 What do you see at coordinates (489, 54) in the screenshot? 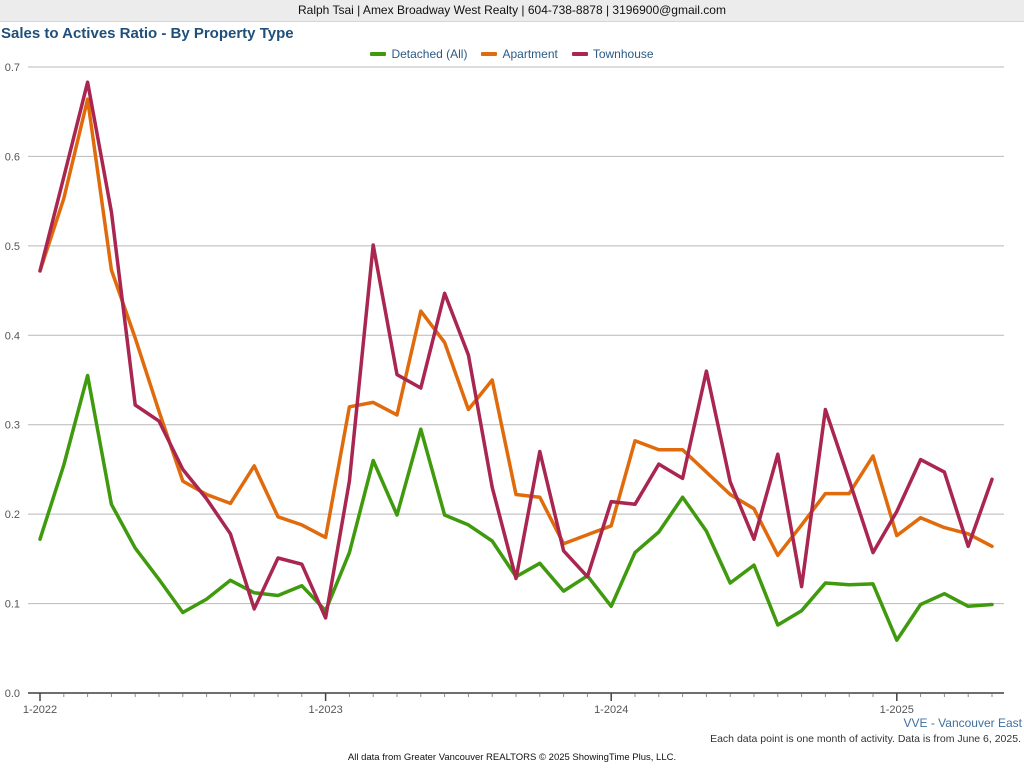
I see `legend-swatch-apartment` at bounding box center [489, 54].